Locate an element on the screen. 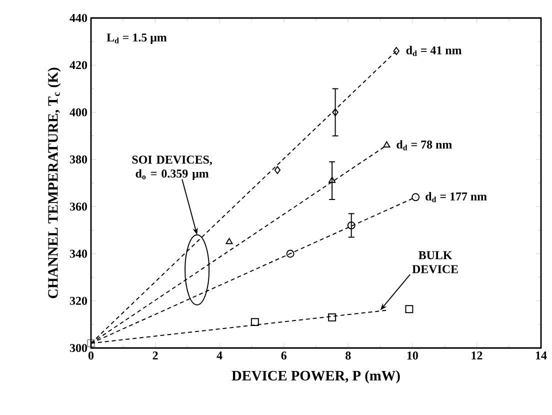 This screenshot has height=415, width=552. x-tick-label: 12 is located at coordinates (477, 356).